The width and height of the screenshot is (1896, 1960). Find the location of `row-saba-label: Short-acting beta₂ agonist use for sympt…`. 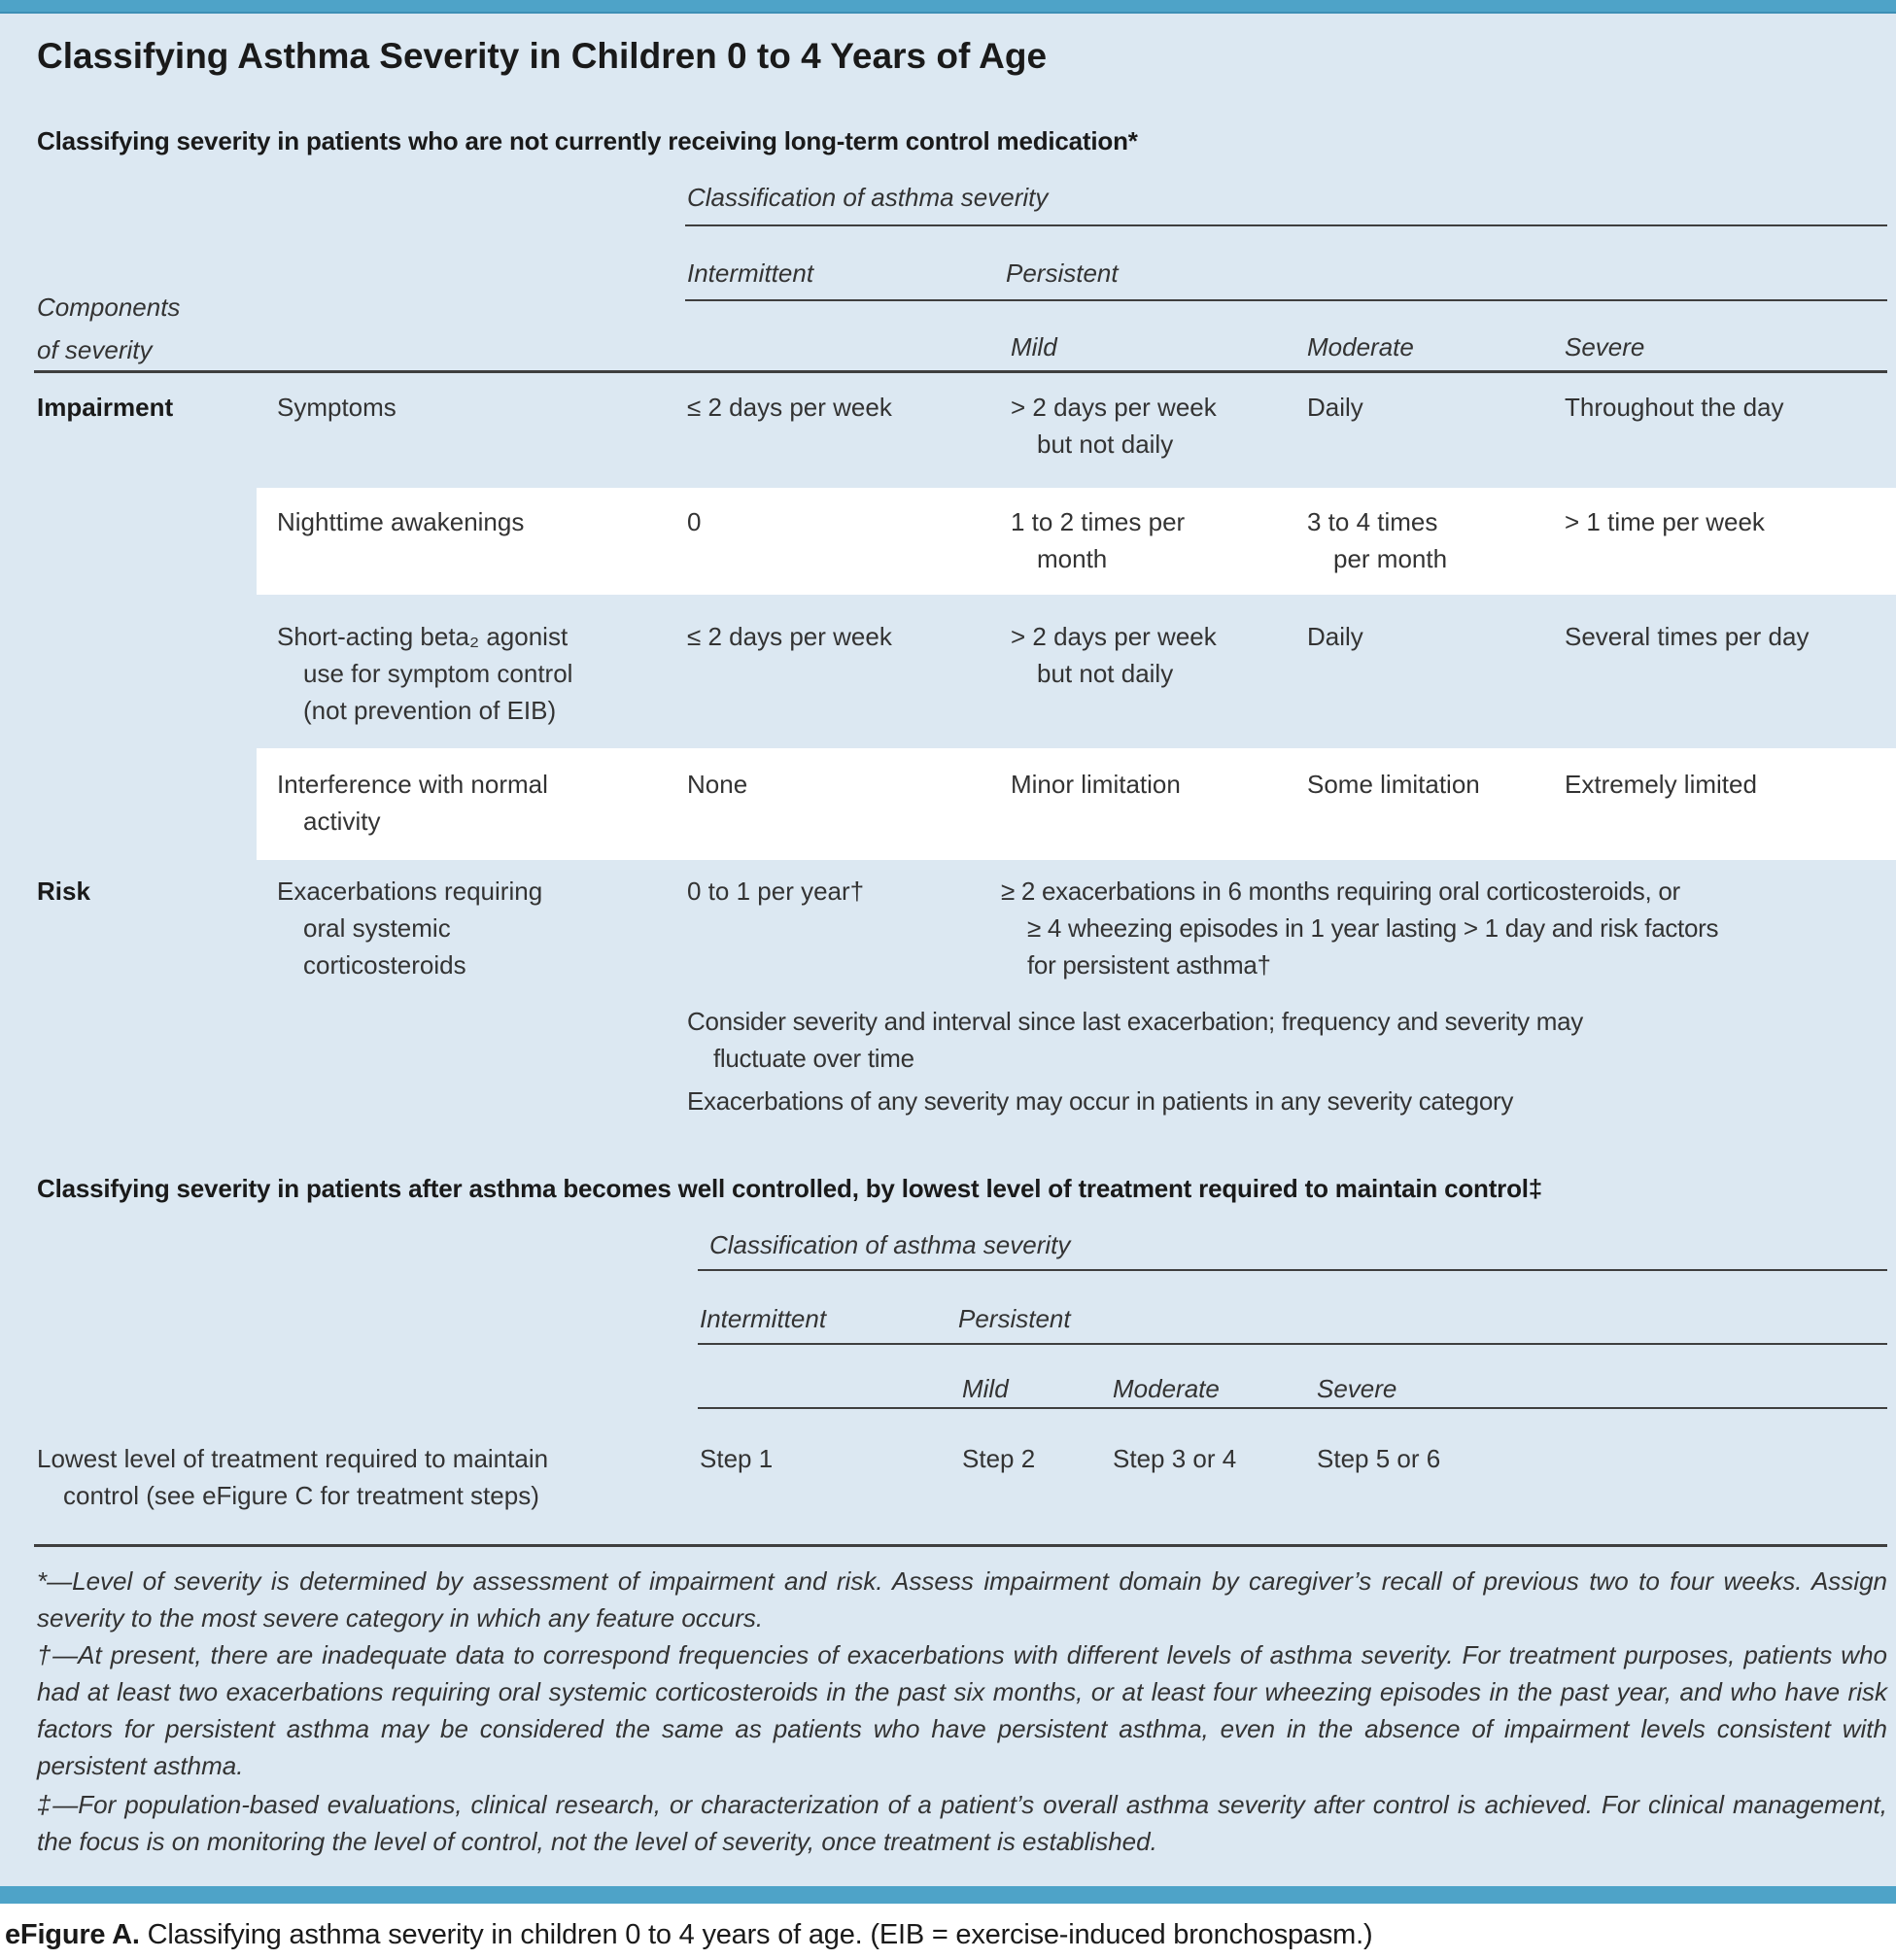

row-saba-label: Short-acting beta₂ agonist use for sympt… is located at coordinates (425, 673).